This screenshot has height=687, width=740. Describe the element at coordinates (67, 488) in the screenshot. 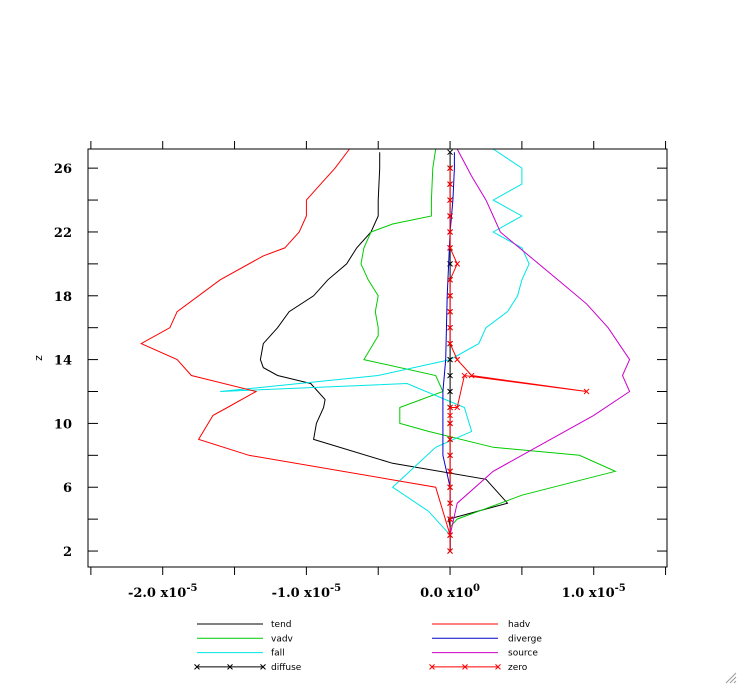

I see `y-tick-label: 6` at that location.